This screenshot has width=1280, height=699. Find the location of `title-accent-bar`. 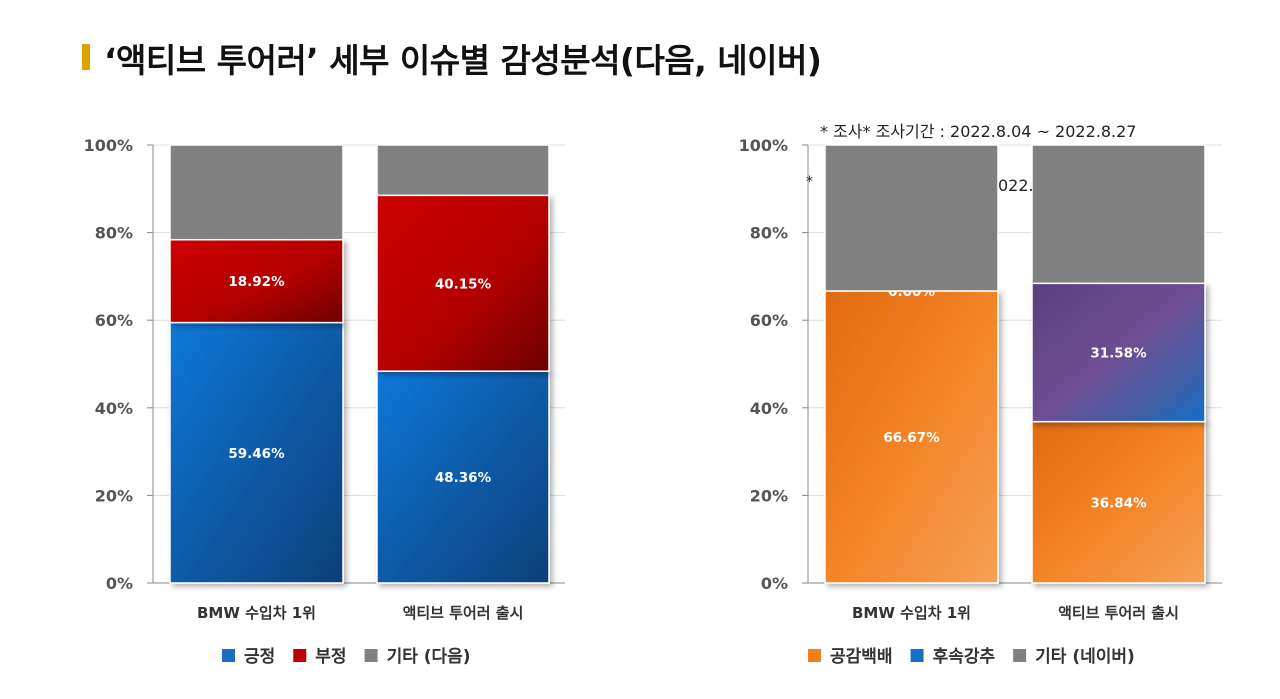

title-accent-bar is located at coordinates (86, 57).